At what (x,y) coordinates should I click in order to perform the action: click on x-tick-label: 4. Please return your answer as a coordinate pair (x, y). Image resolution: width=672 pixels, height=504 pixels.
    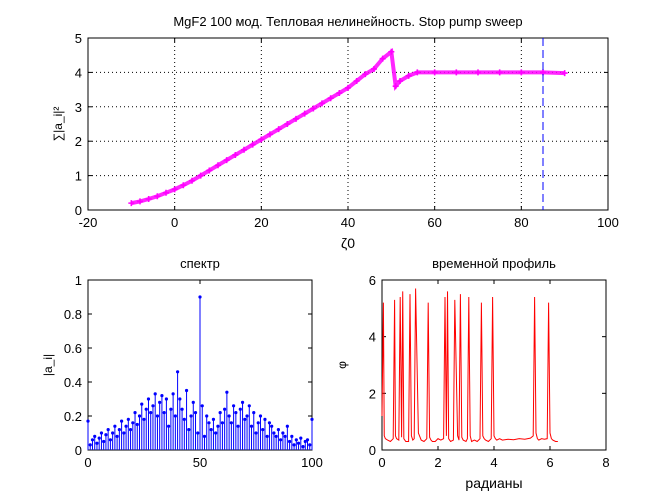
    Looking at the image, I should click on (493, 462).